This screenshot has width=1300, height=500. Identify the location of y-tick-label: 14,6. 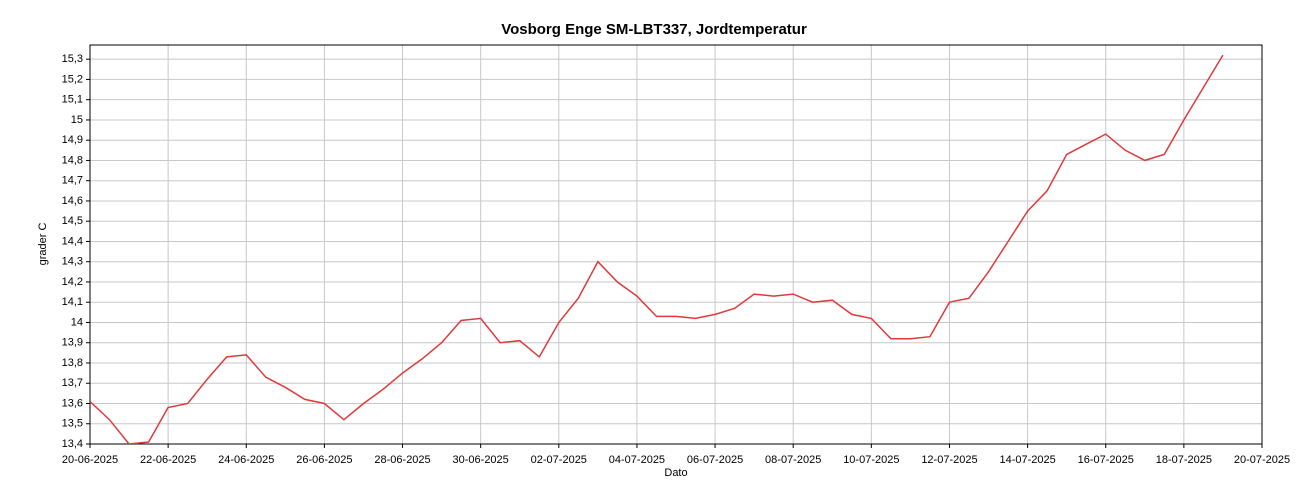
(72, 201).